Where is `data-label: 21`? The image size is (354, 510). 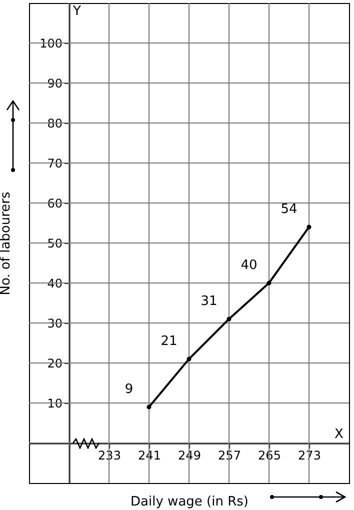 data-label: 21 is located at coordinates (169, 341).